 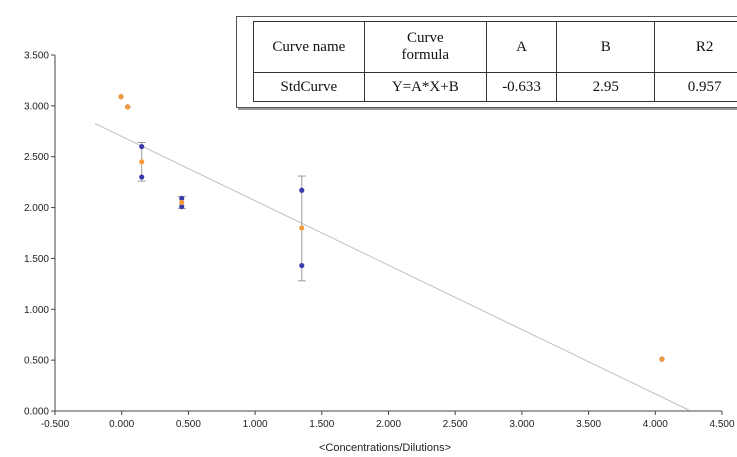 What do you see at coordinates (521, 87) in the screenshot?
I see `cell-a: -0.633` at bounding box center [521, 87].